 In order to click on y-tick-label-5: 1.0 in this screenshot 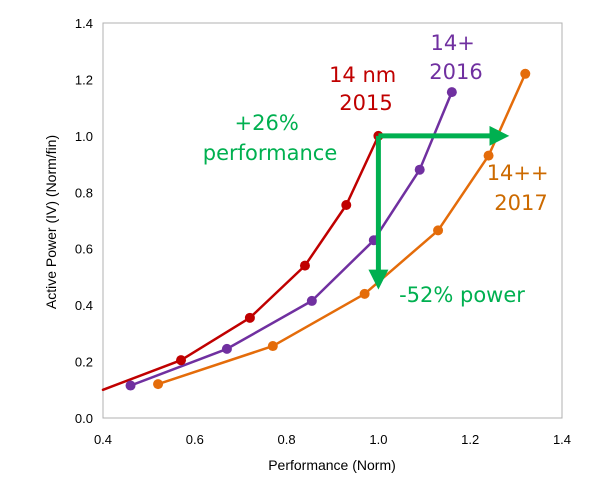, I will do `click(84, 136)`.